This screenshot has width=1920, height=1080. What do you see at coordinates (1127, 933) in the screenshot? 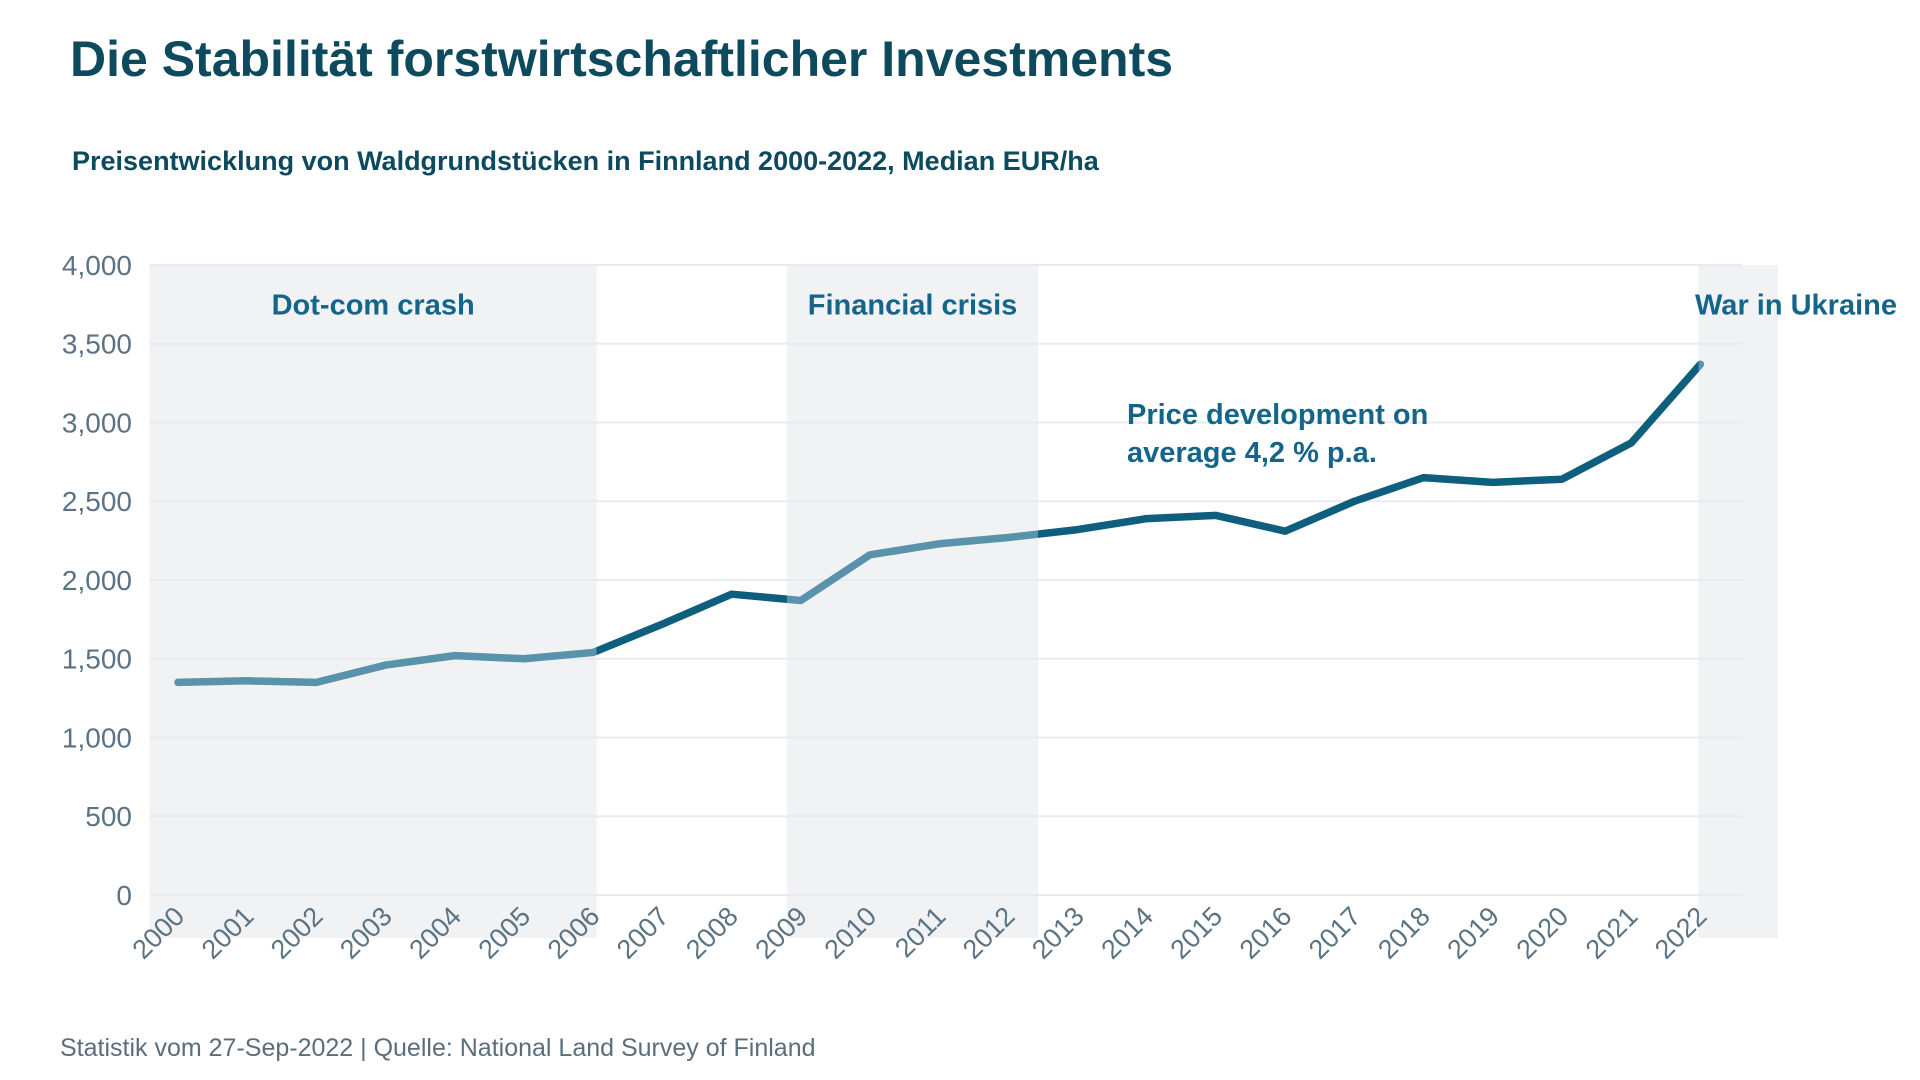
I see `x-tick-label: 2014` at bounding box center [1127, 933].